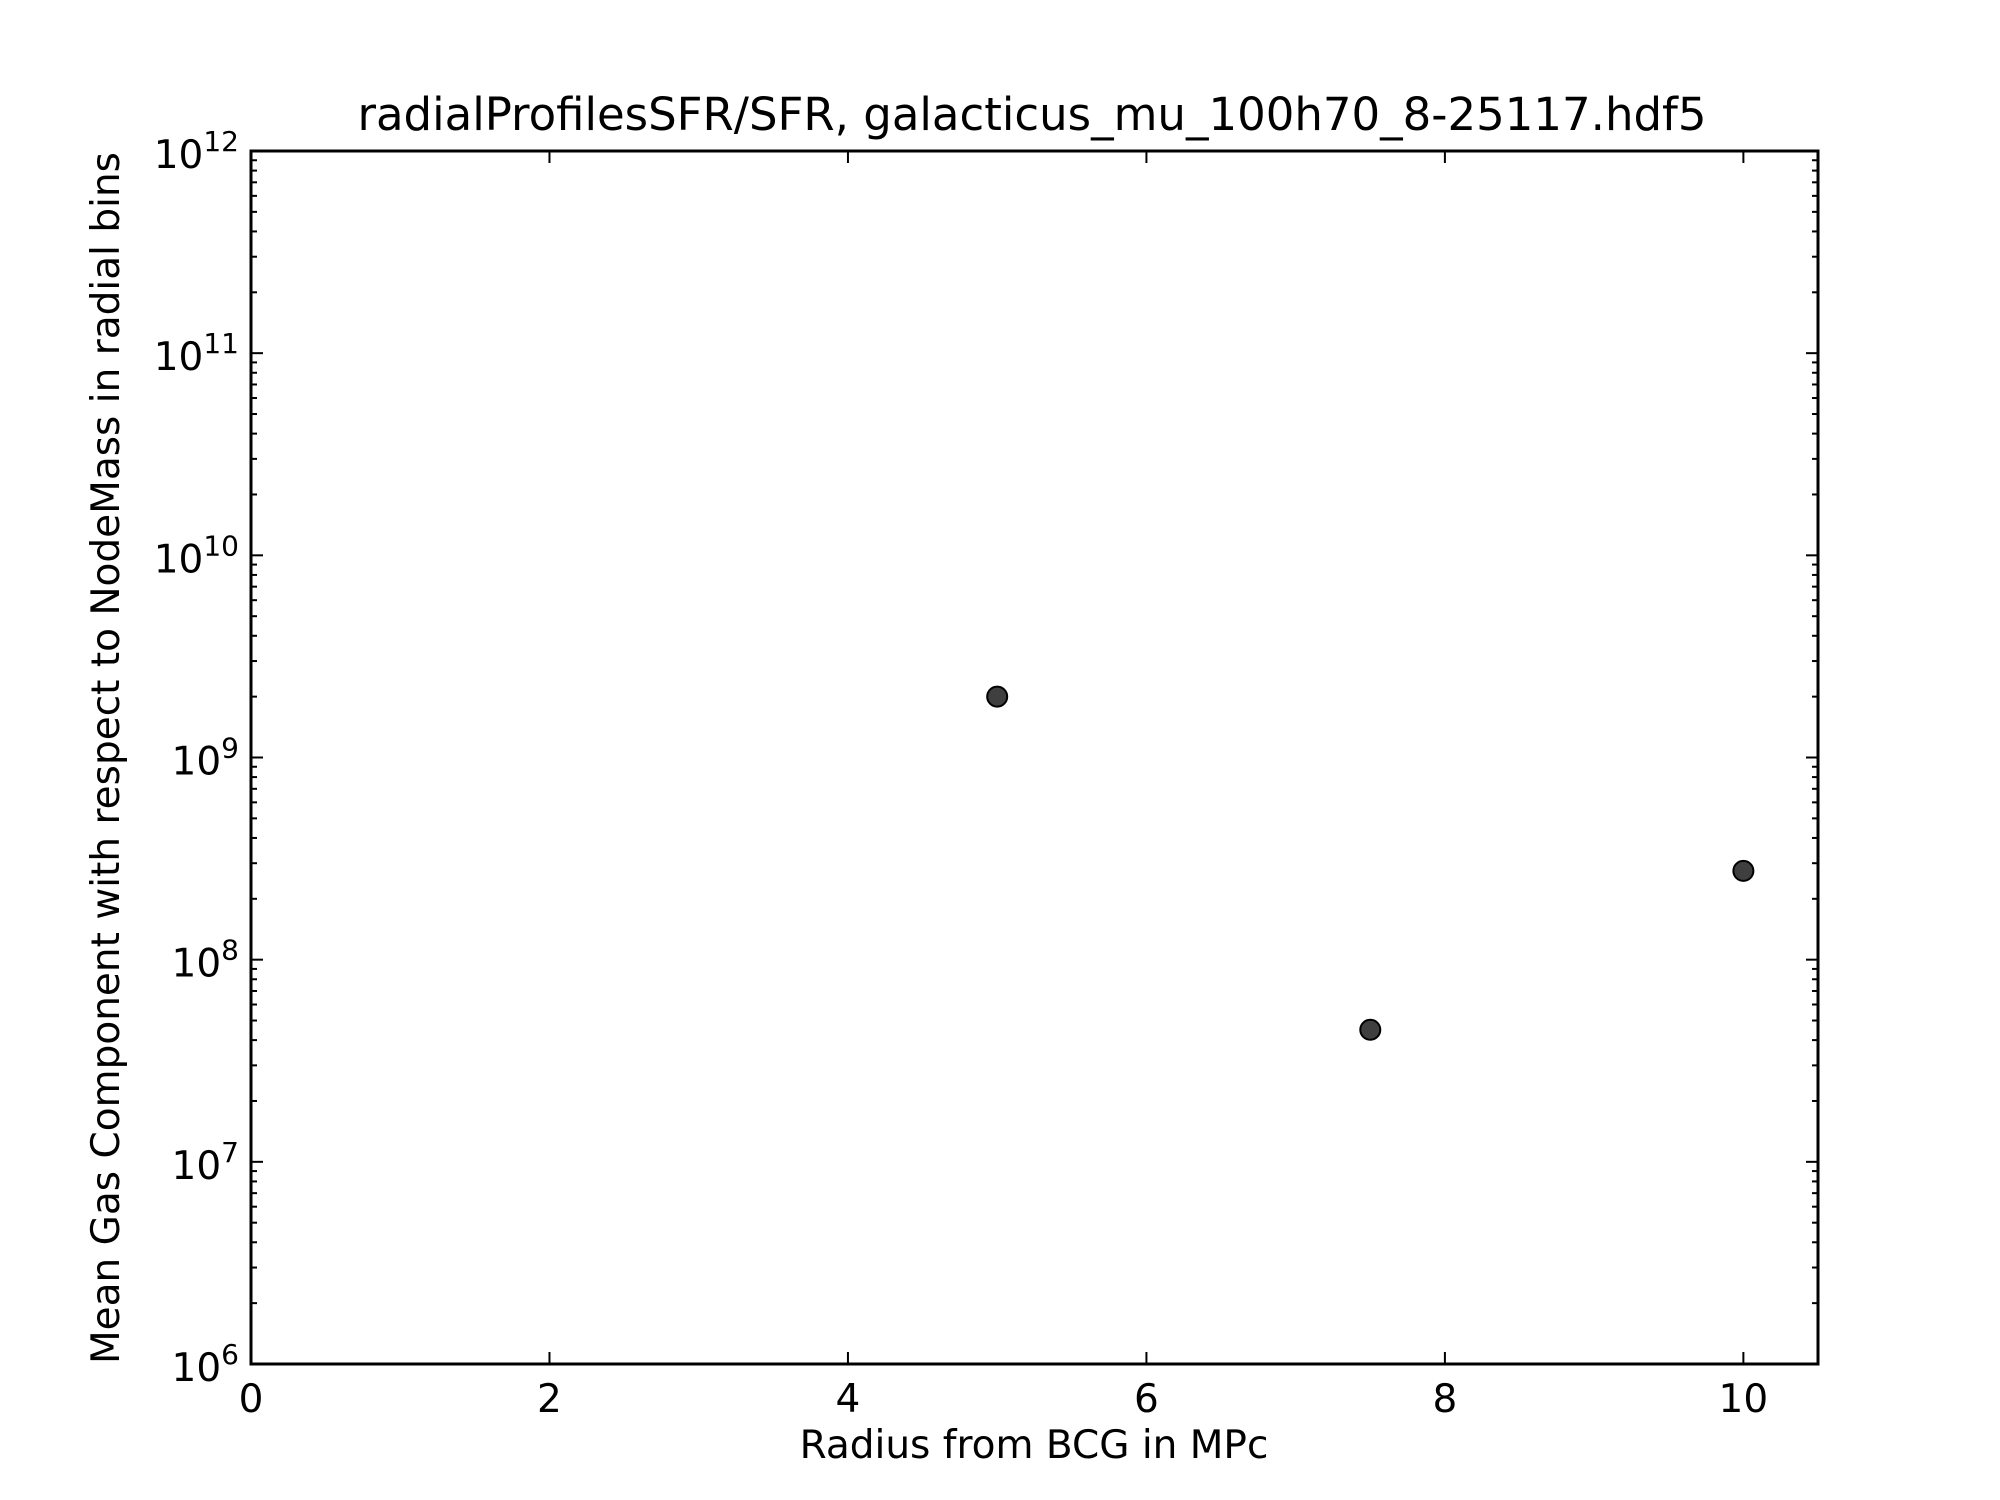 This screenshot has width=2000, height=1500. Describe the element at coordinates (205, 1162) in the screenshot. I see `y-tick-label: 10⁷` at that location.